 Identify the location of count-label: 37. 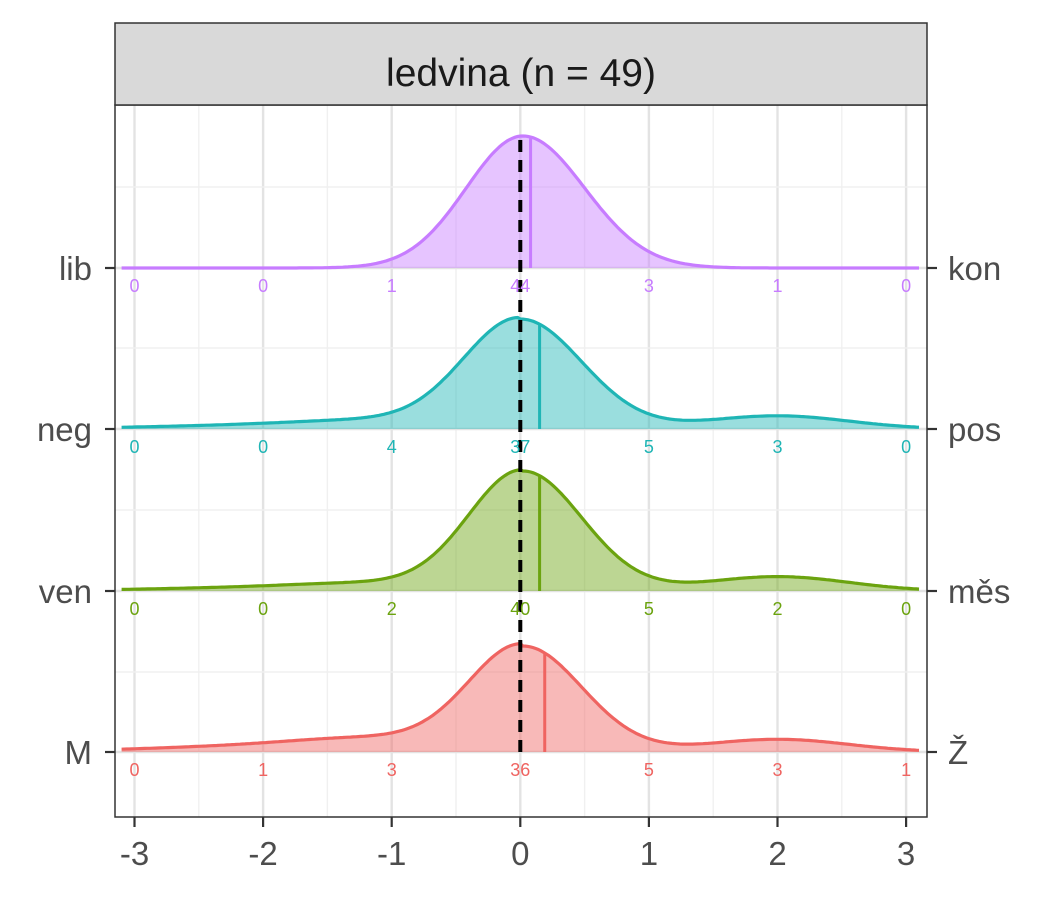
(520, 447).